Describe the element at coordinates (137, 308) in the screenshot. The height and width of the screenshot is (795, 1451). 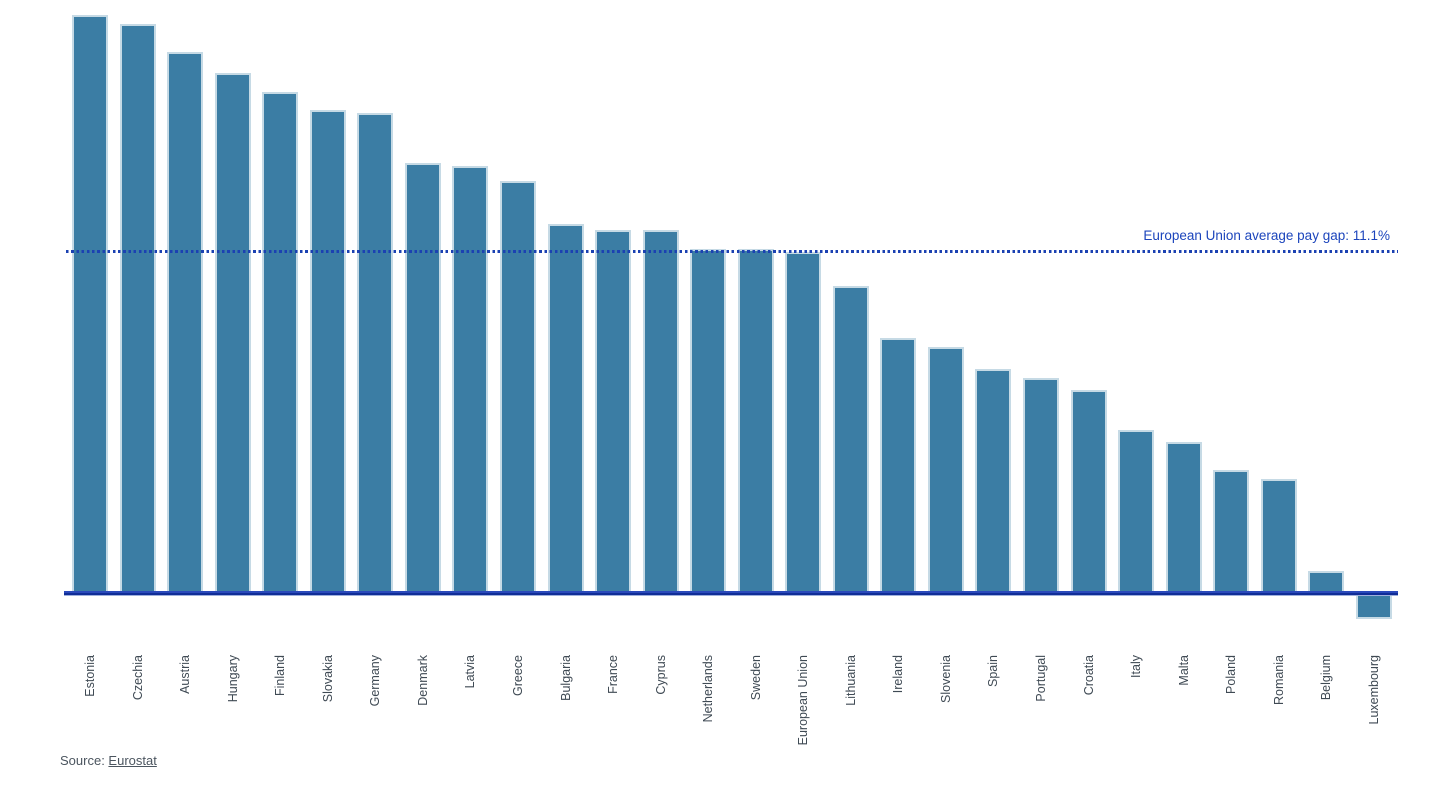
I see `bar-czechia` at that location.